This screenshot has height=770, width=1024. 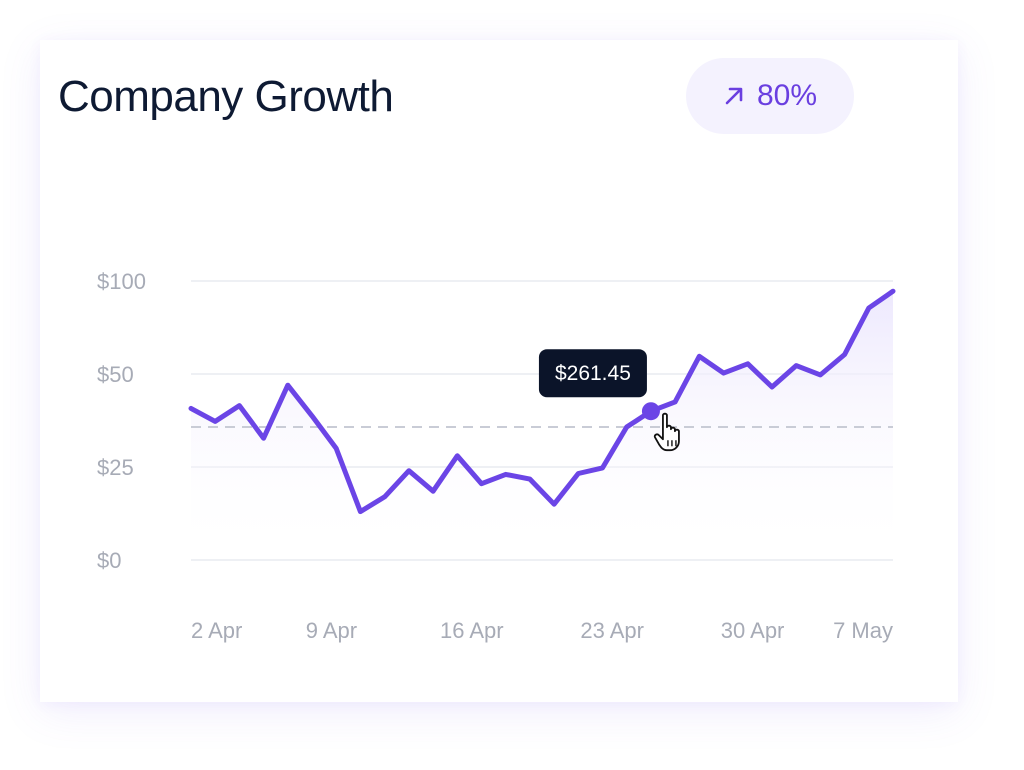 What do you see at coordinates (216, 630) in the screenshot?
I see `x-tick-label: 2 Apr` at bounding box center [216, 630].